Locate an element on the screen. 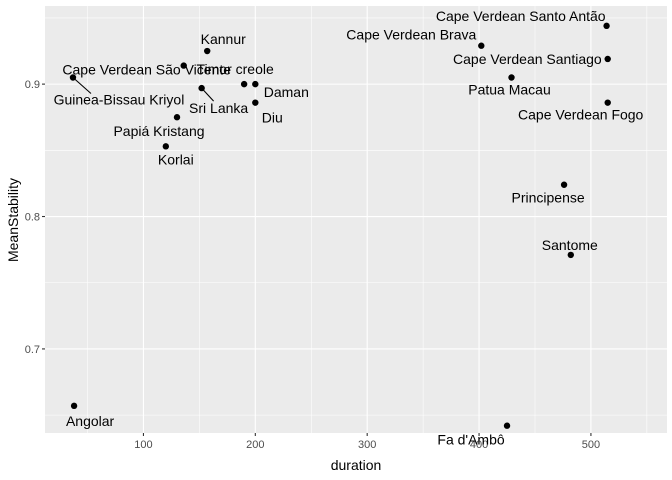  point-label: Kannur is located at coordinates (223, 39).